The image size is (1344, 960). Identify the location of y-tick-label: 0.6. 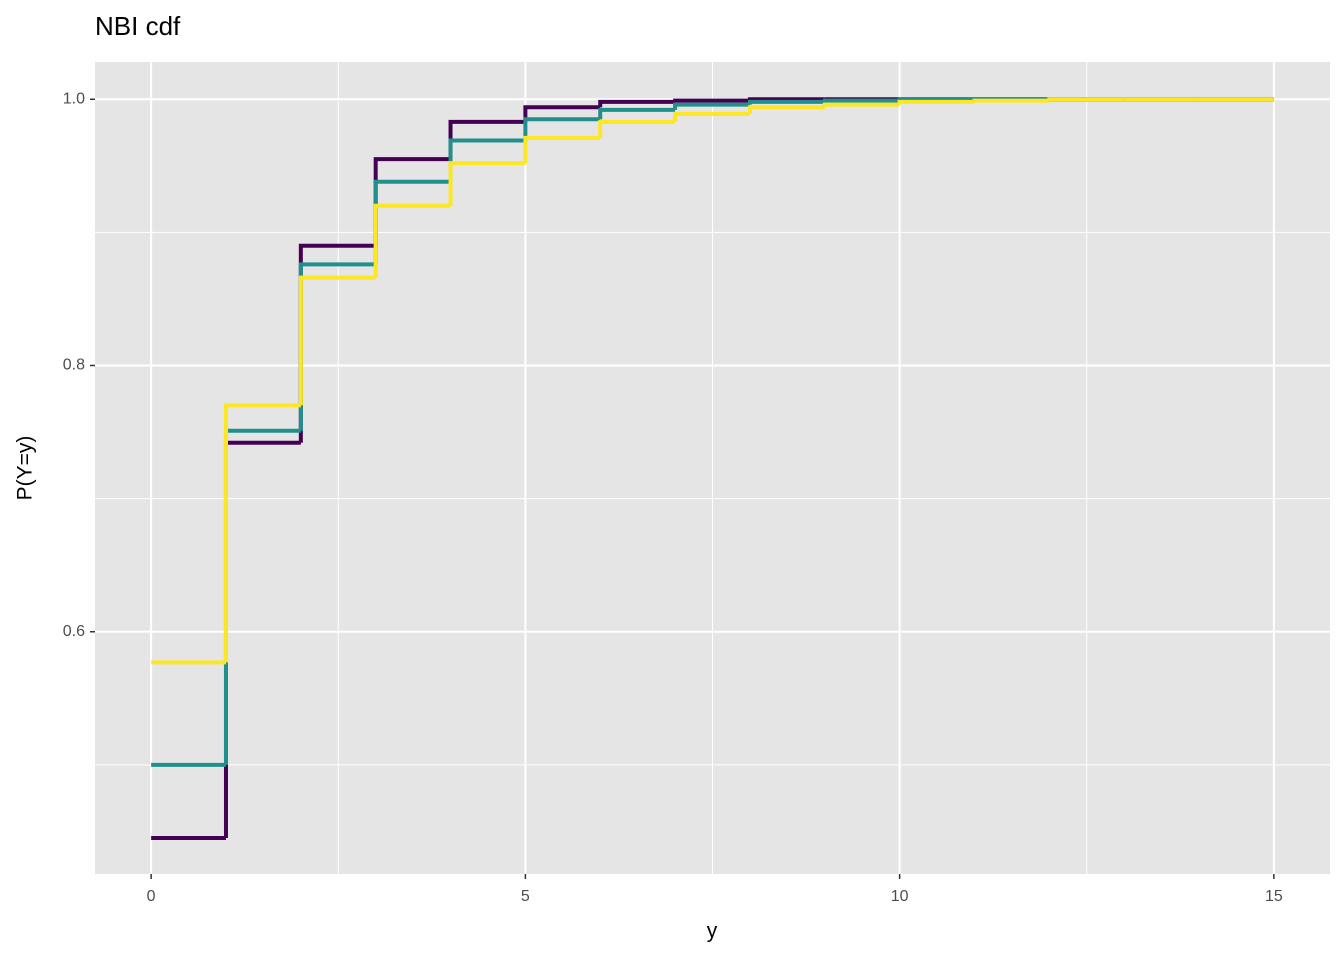
(74, 631).